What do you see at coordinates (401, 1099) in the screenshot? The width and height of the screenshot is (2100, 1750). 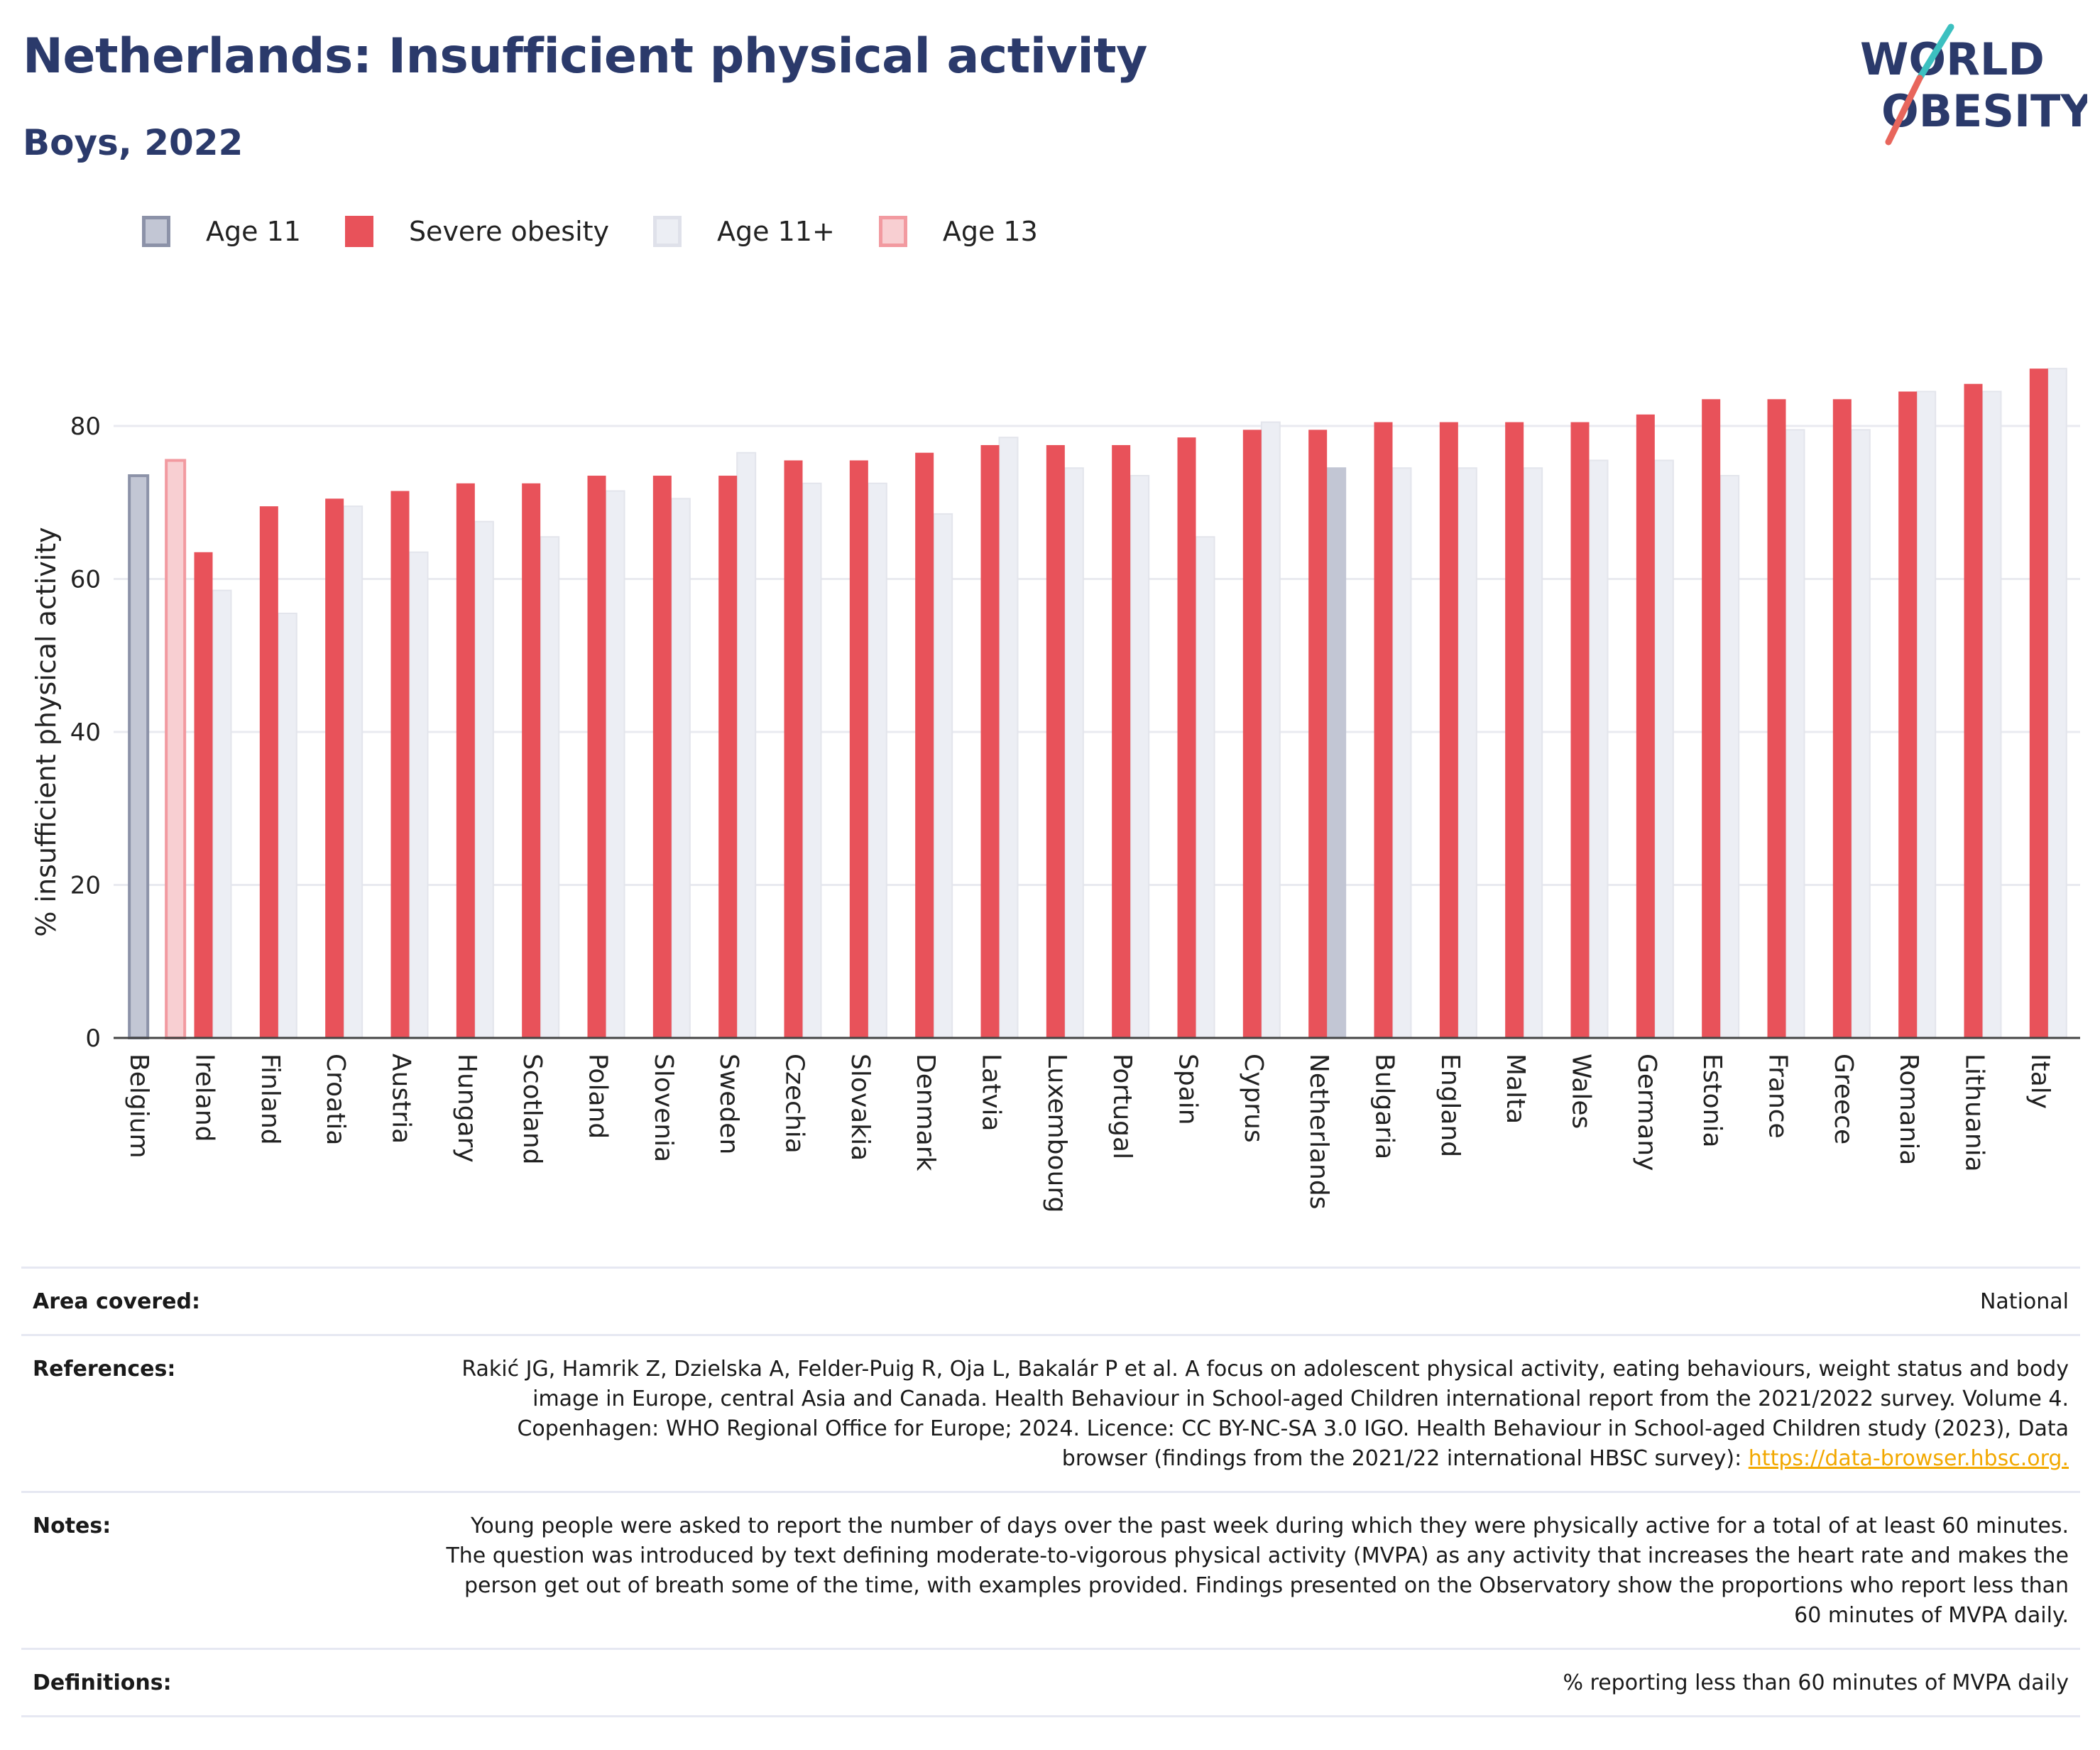 I see `x-tick-label: Austria` at bounding box center [401, 1099].